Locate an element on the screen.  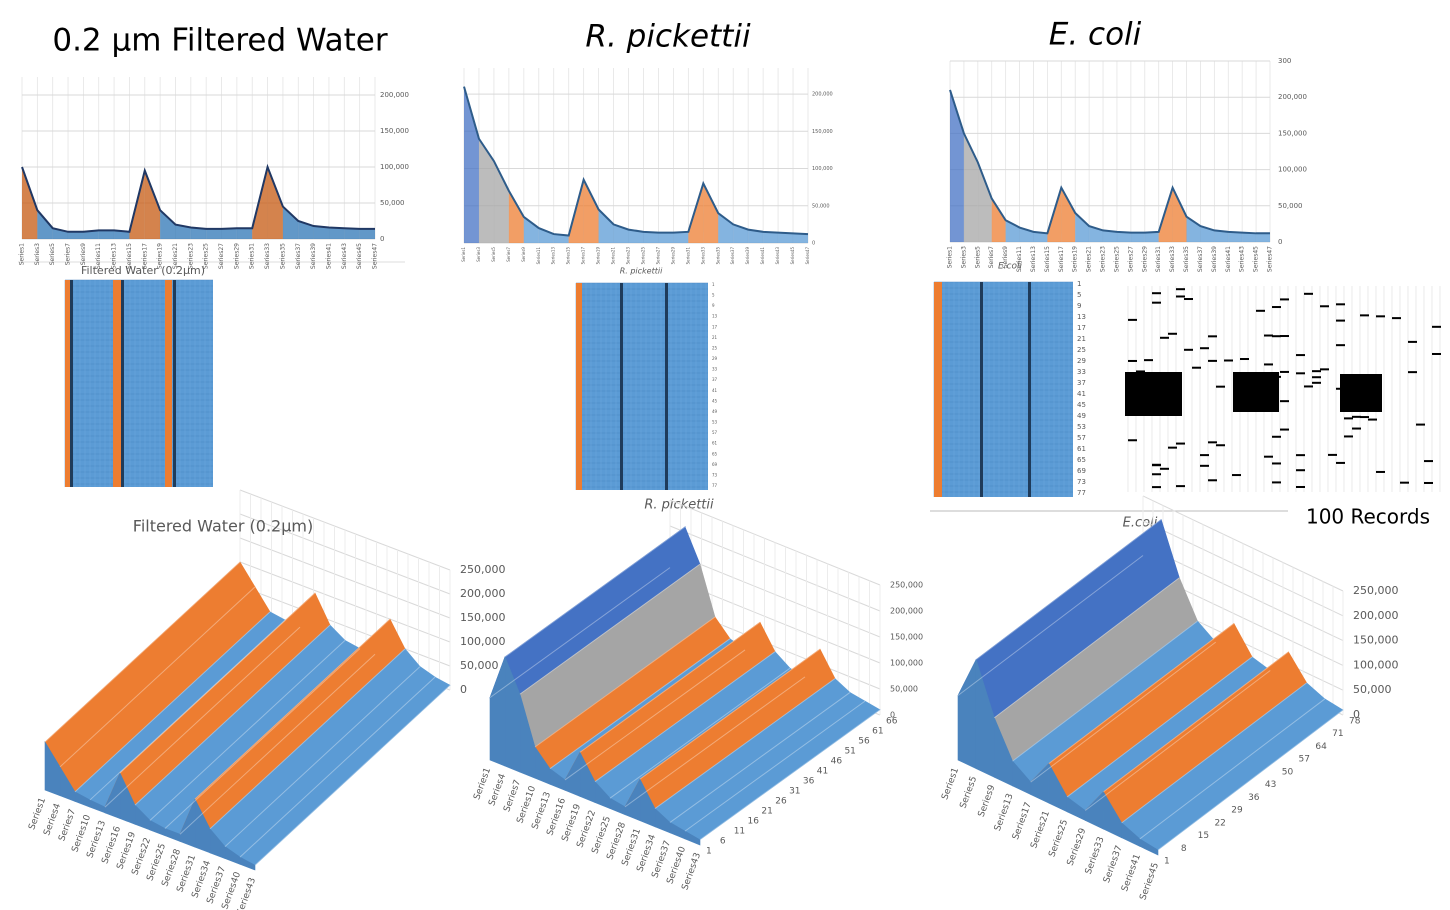
x-tick-label: Series1 is located at coordinates (22, 254).